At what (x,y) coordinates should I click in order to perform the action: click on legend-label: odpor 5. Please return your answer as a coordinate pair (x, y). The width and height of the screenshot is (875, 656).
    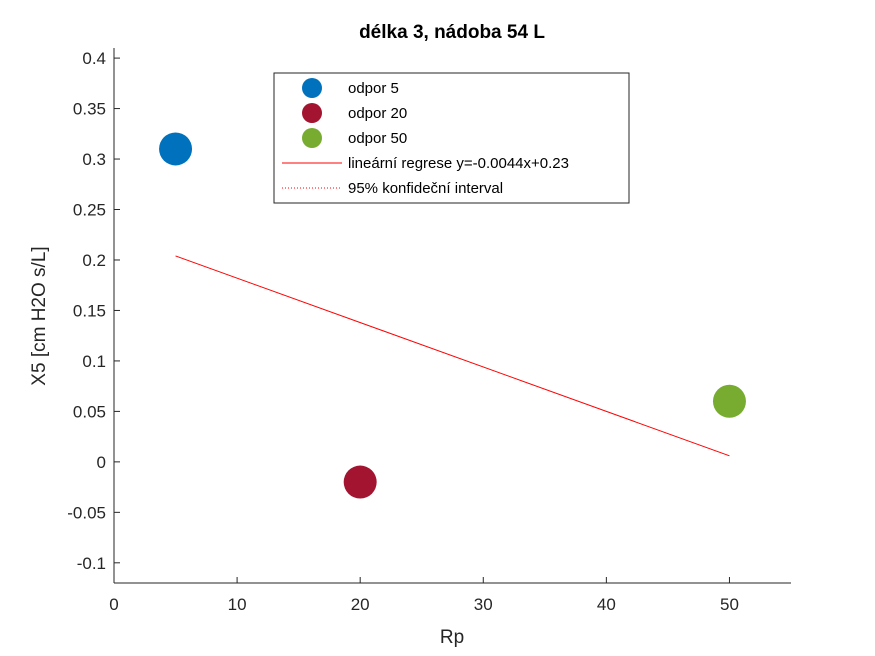
    Looking at the image, I should click on (373, 88).